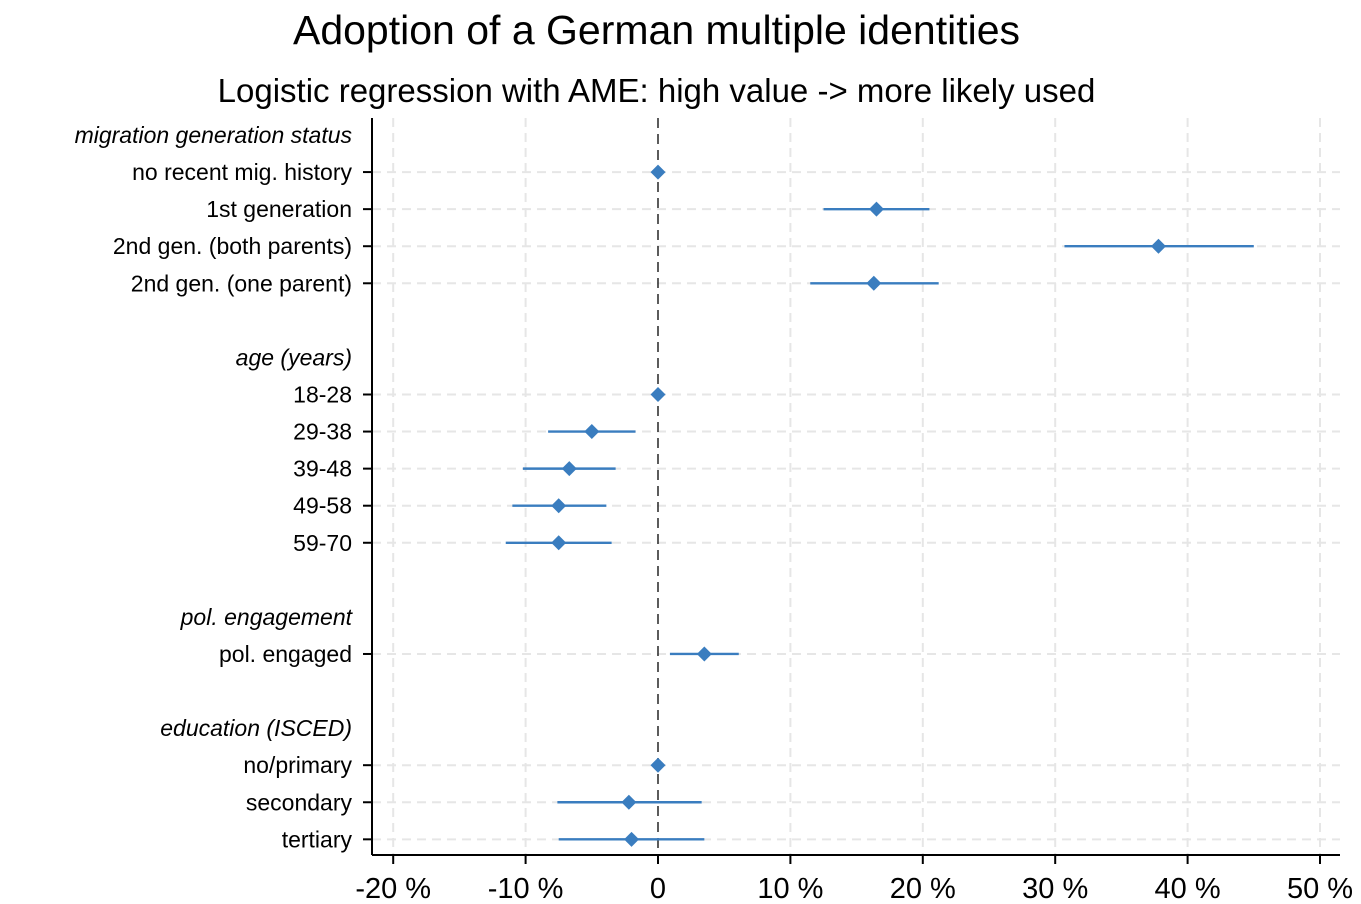  I want to click on y-tick-label: secondary, so click(299, 802).